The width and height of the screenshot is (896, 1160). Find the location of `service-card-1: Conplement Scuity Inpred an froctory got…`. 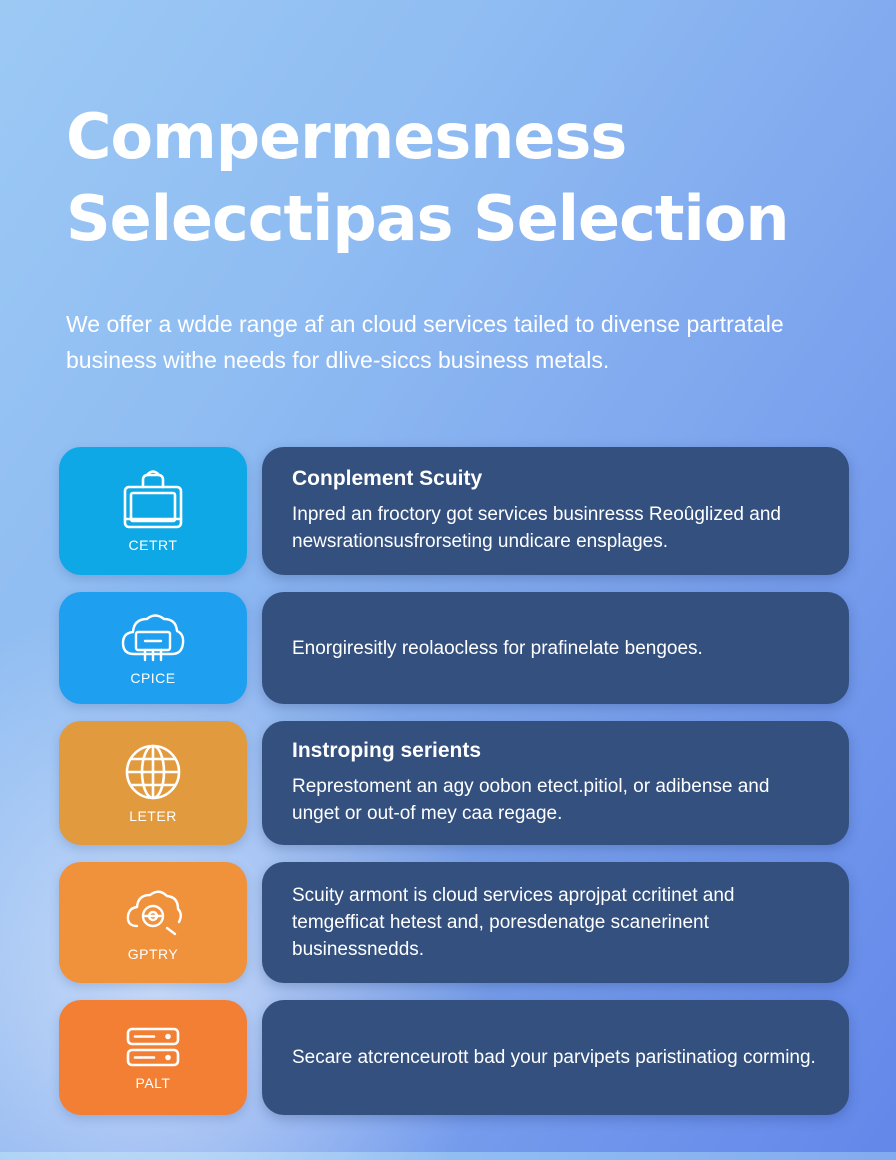

service-card-1: Conplement Scuity Inpred an froctory got… is located at coordinates (555, 511).